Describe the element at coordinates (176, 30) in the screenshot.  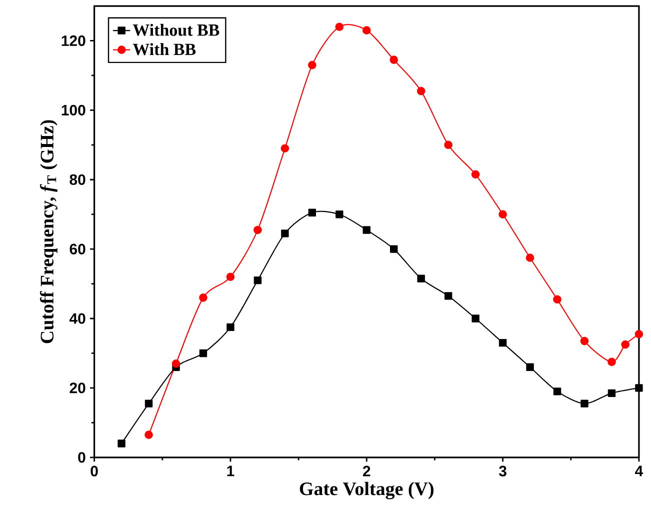
I see `legend-label: Without BB` at that location.